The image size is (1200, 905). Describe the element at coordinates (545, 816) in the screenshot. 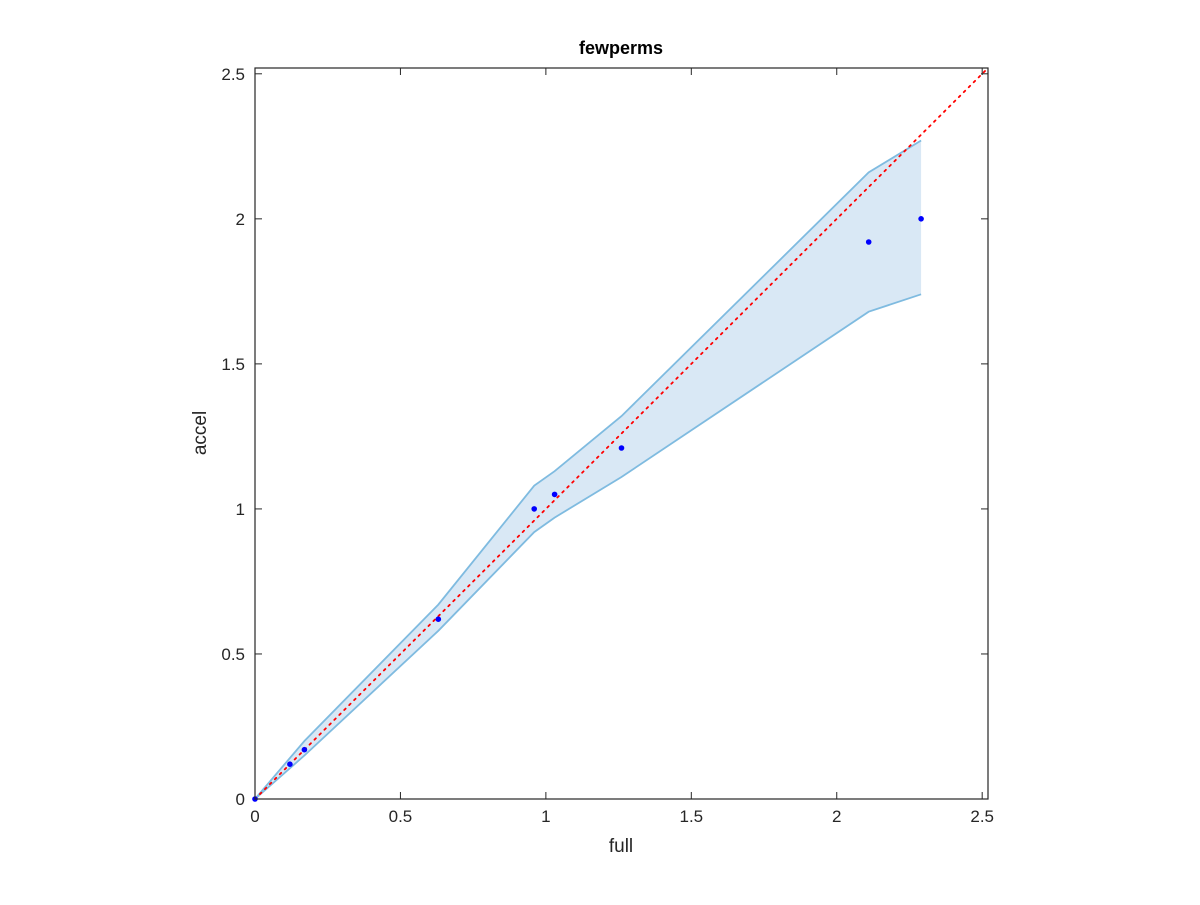

I see `x-tick-label: 1` at that location.